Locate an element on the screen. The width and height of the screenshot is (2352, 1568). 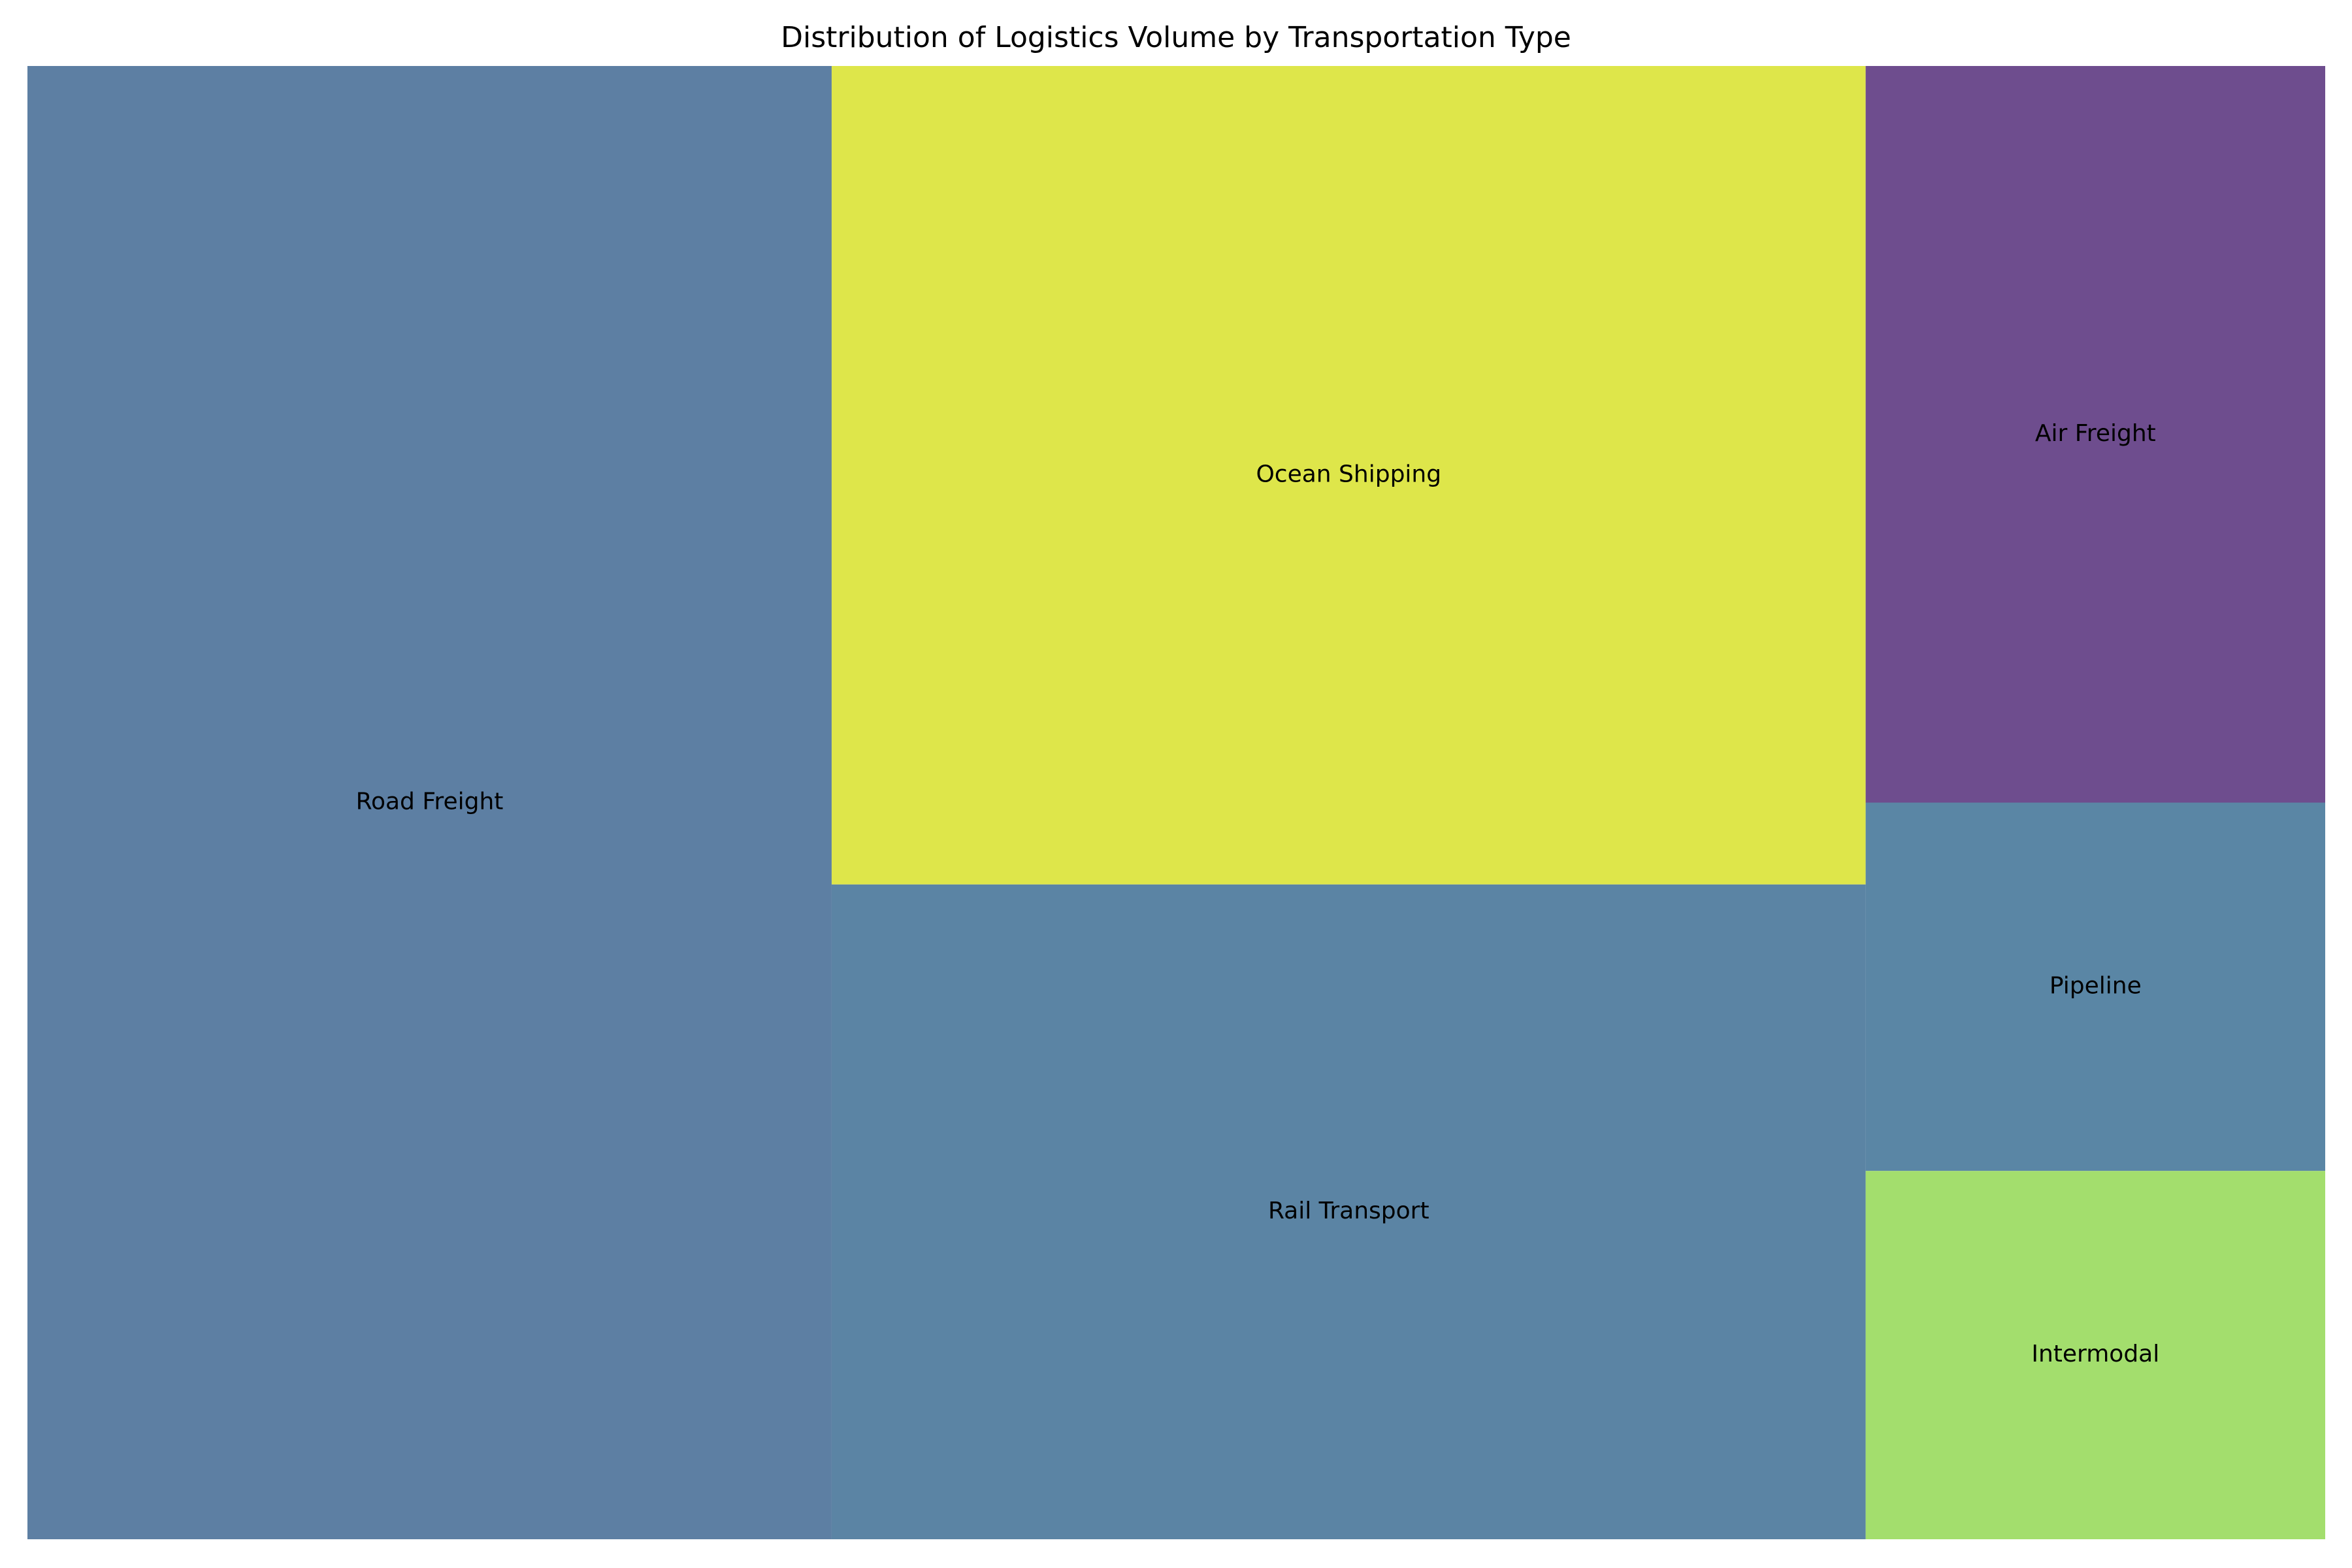
treemap-label-pipeline: Pipeline is located at coordinates (2096, 985).